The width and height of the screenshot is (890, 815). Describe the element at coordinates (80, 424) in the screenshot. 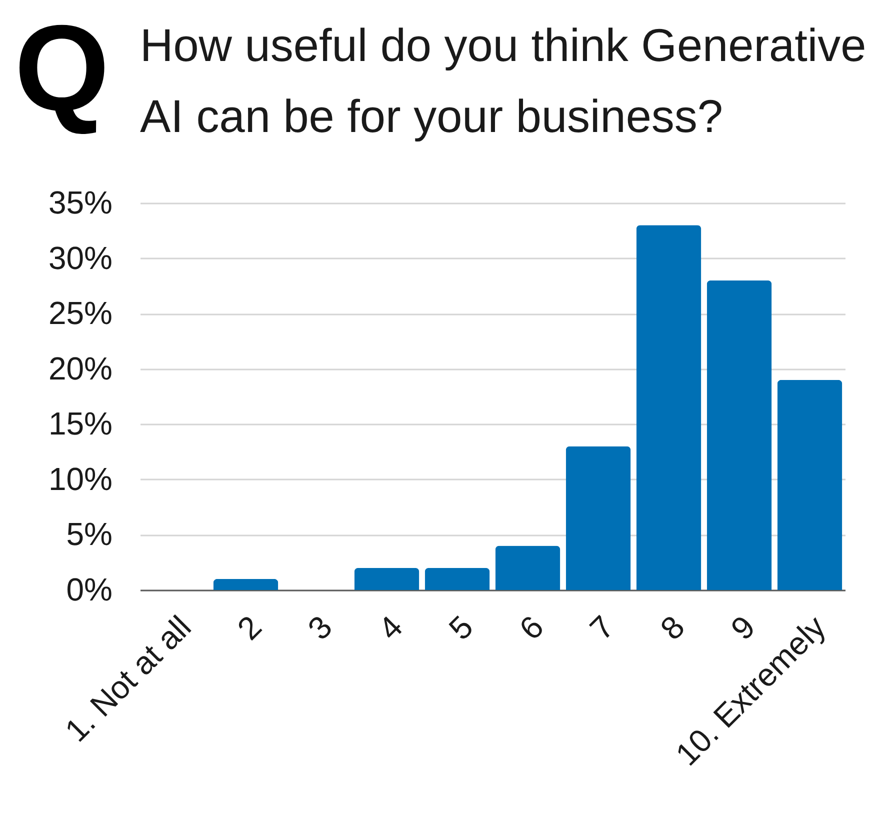

I see `y-tick-label: 15%` at that location.